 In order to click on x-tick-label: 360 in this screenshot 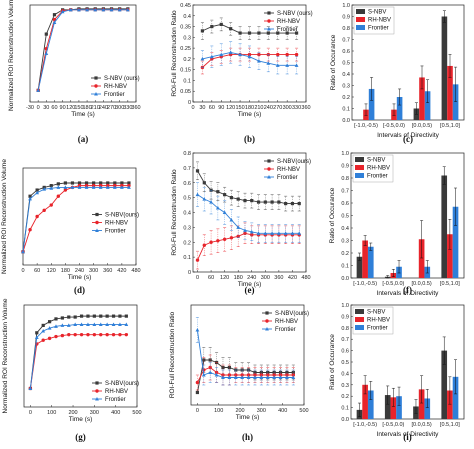, I will do `click(278, 278)`.